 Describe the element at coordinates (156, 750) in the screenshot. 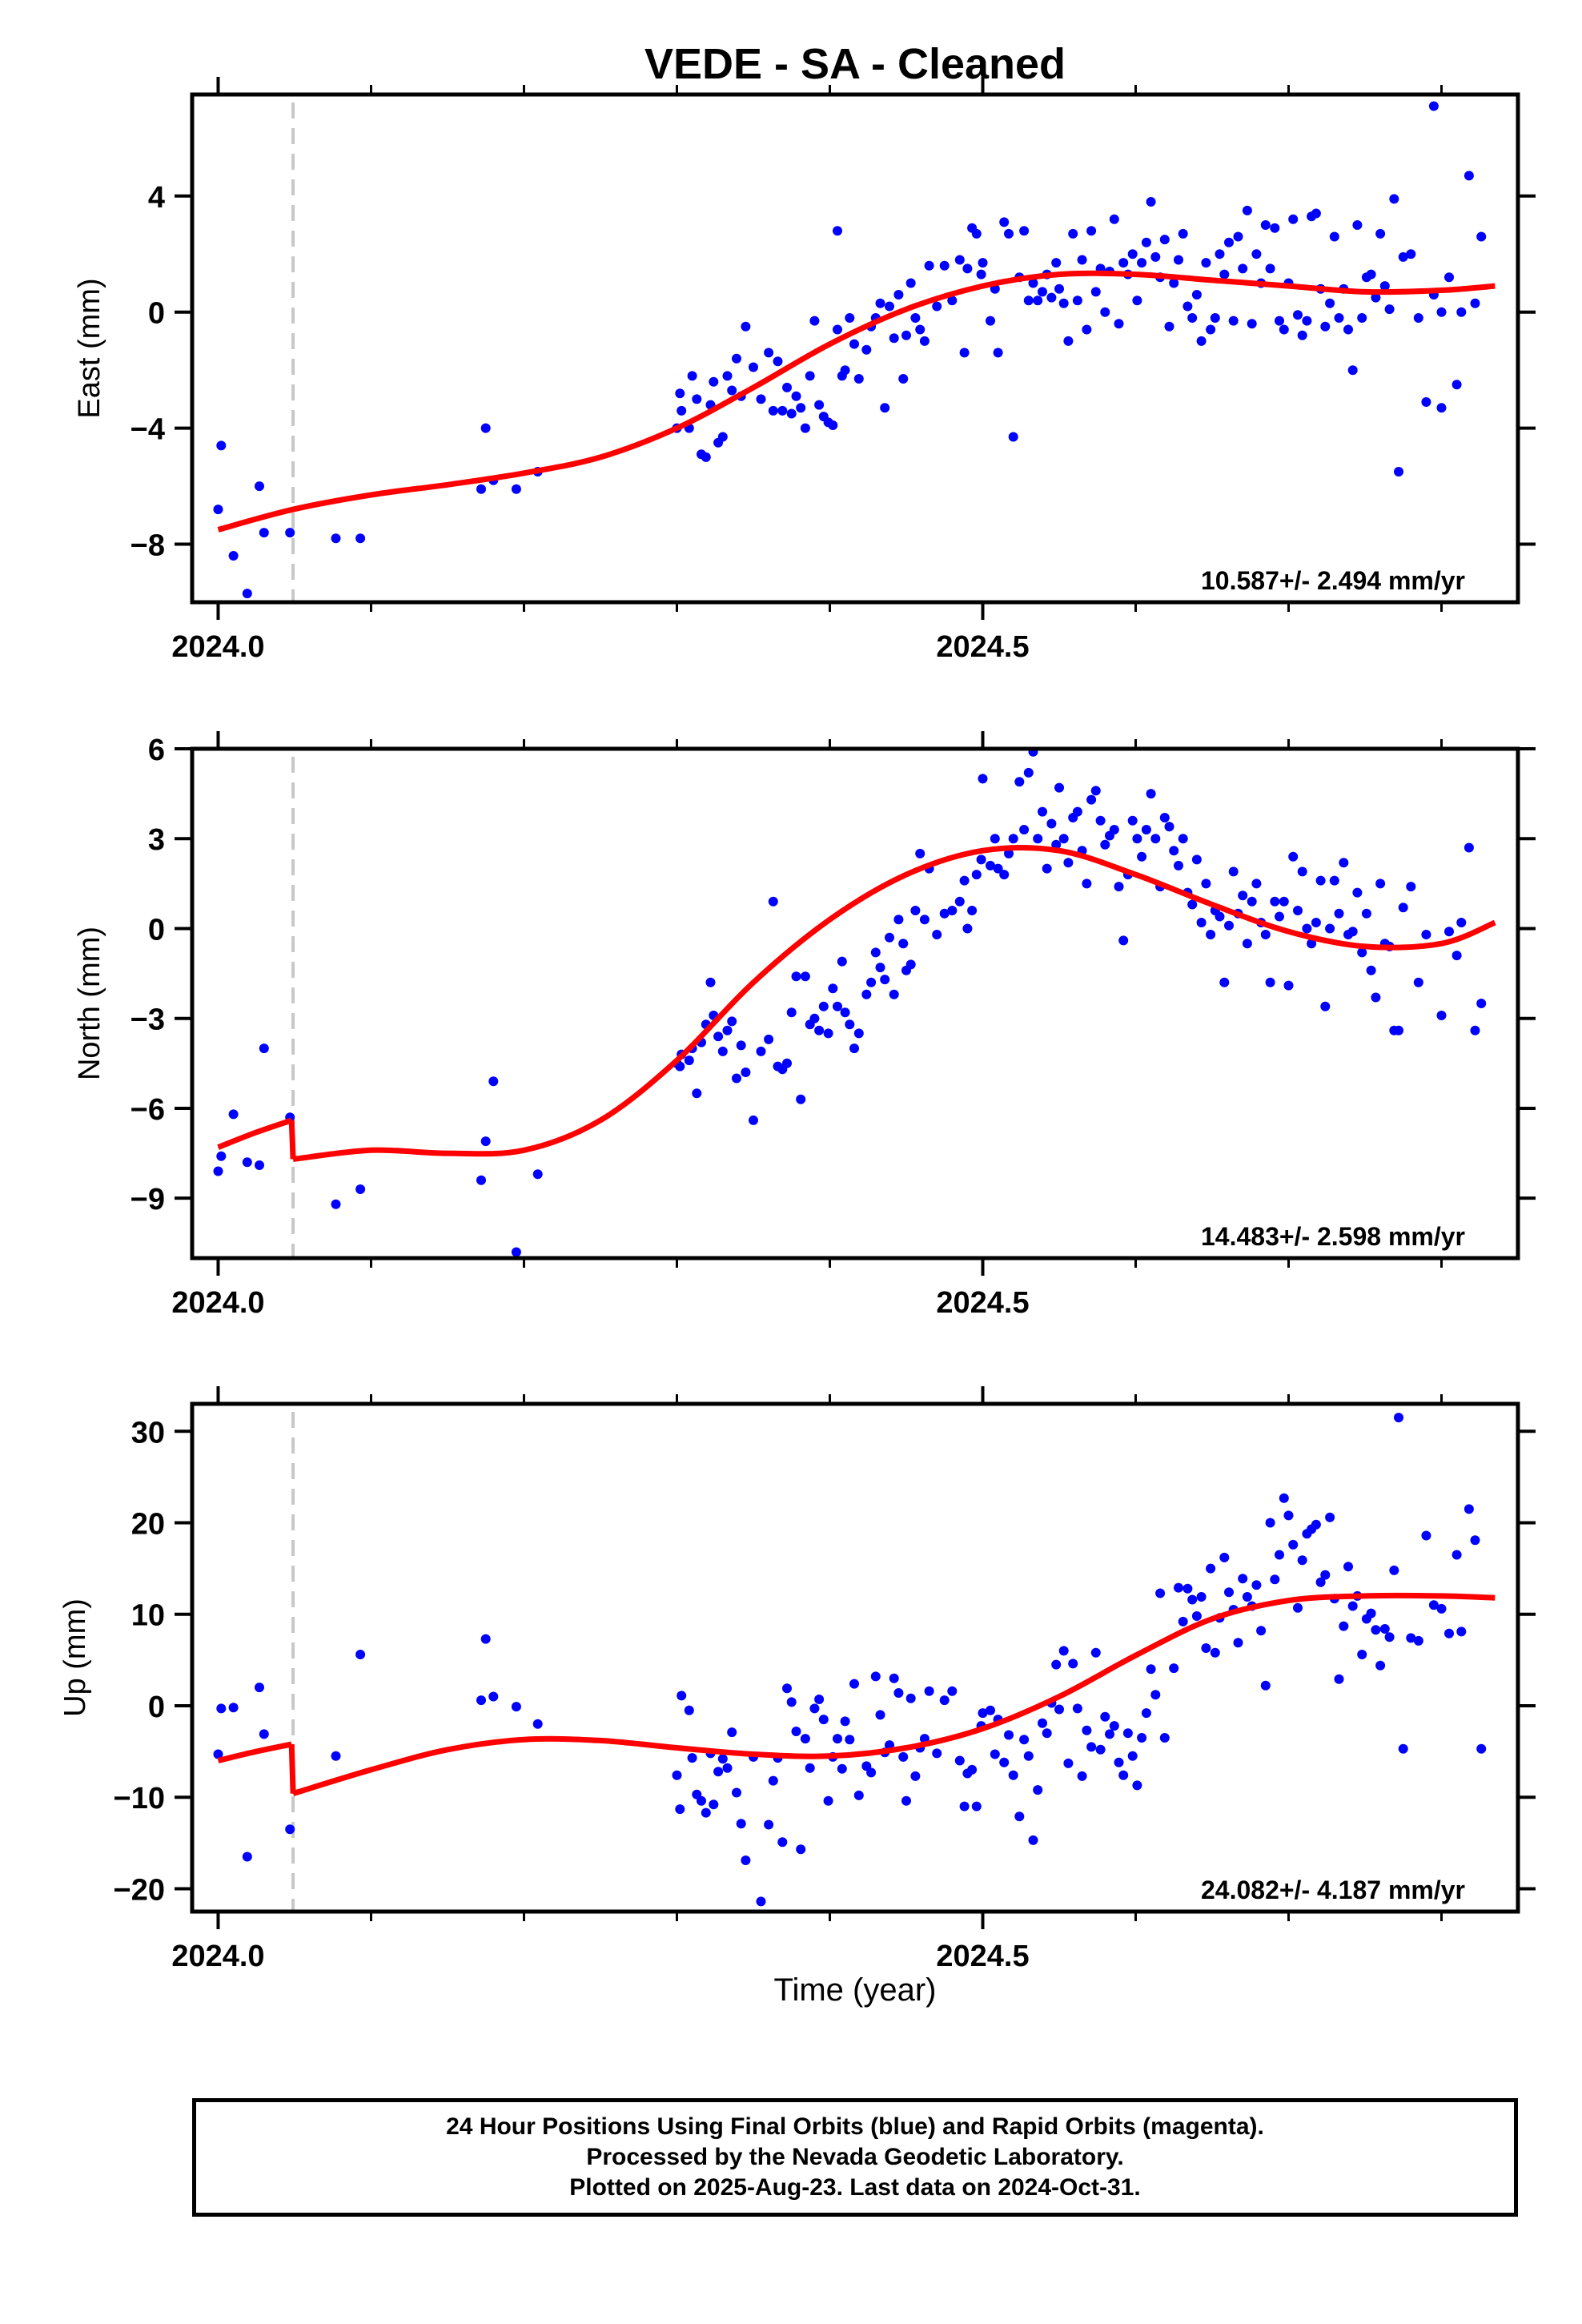

I see `north-ytick-label: 6` at that location.